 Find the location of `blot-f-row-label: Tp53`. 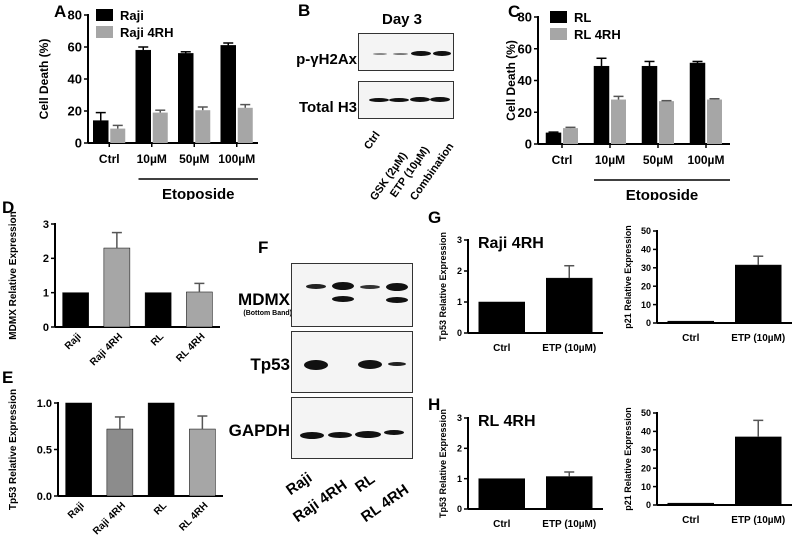

blot-f-row-label: Tp53 is located at coordinates (270, 364).